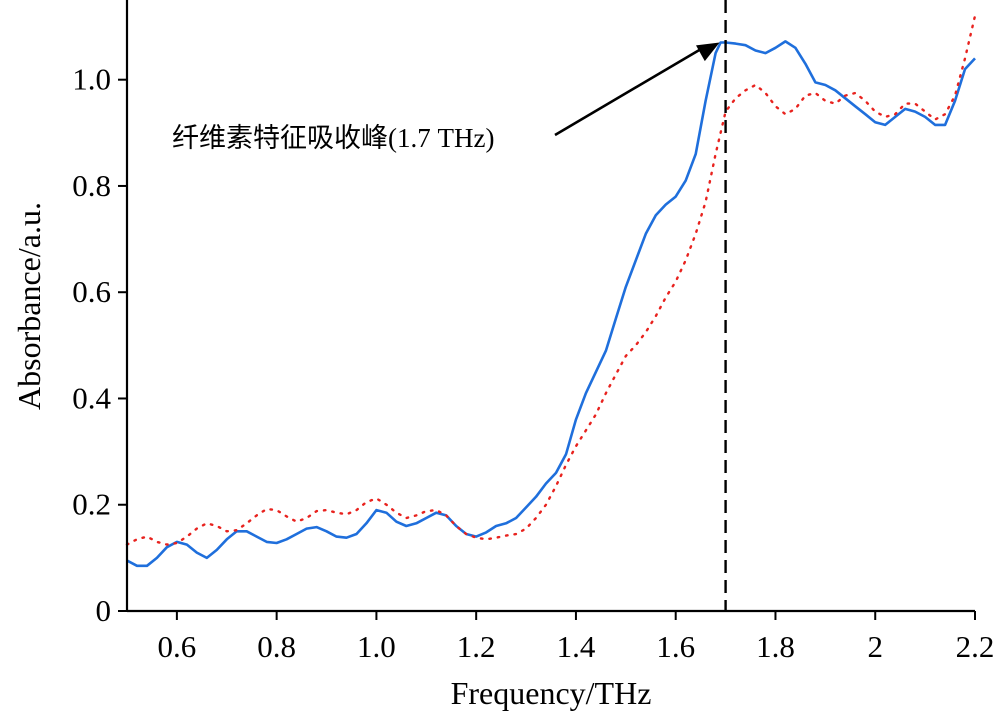  Describe the element at coordinates (775, 646) in the screenshot. I see `x-tick-label: 1.8` at that location.